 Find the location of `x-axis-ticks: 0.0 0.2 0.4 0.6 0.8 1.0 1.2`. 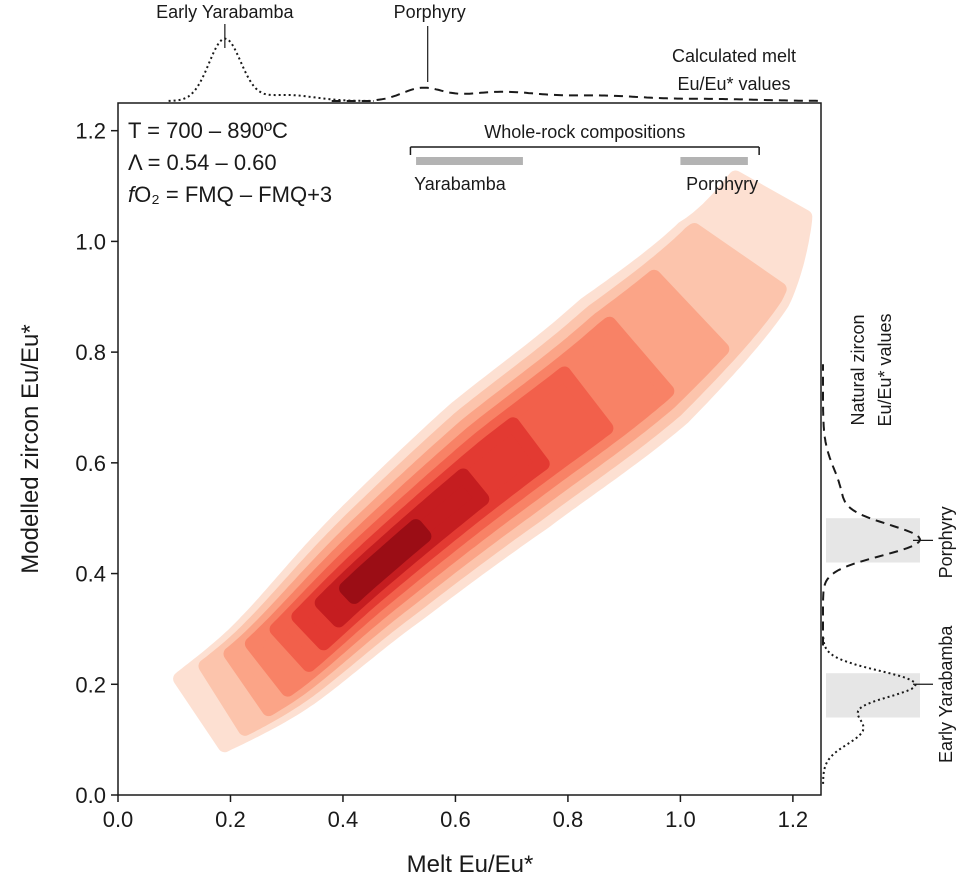

x-axis-ticks: 0.0 0.2 0.4 0.6 0.8 1.0 1.2 is located at coordinates (455, 813).